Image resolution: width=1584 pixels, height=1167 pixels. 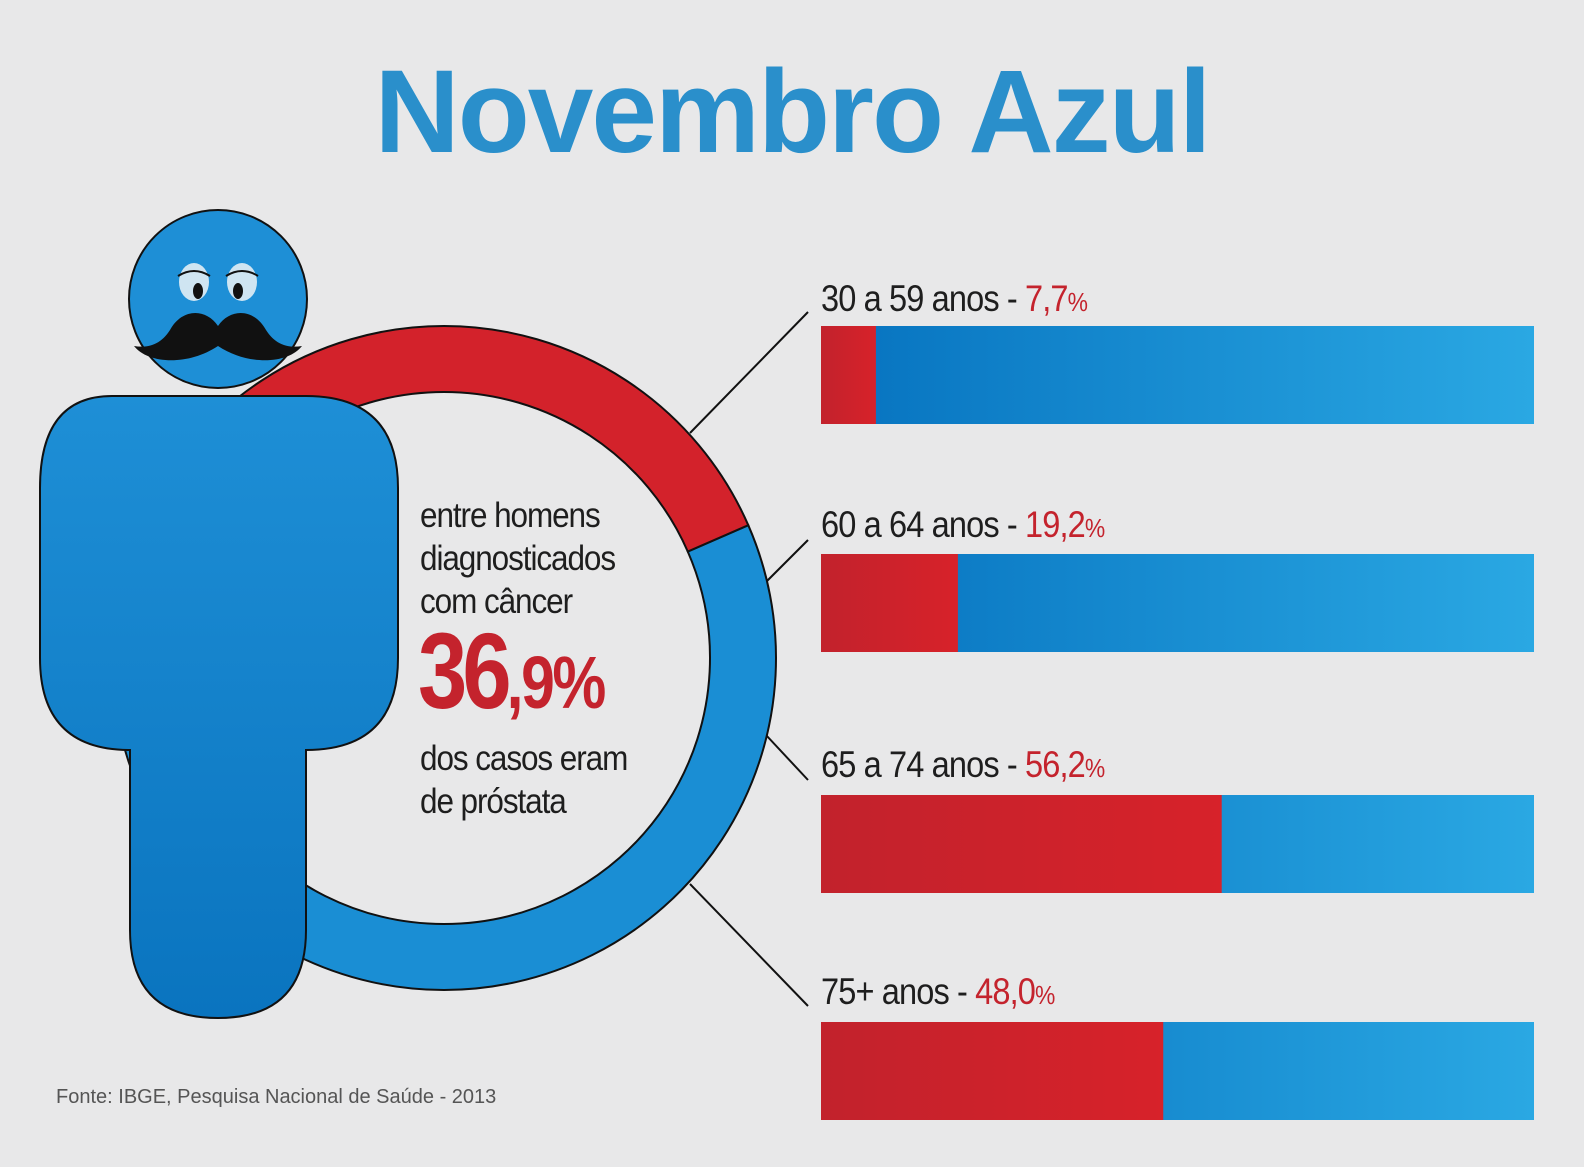 I want to click on bar-label: 65 a 74 anos - 56,2%, so click(x=963, y=765).